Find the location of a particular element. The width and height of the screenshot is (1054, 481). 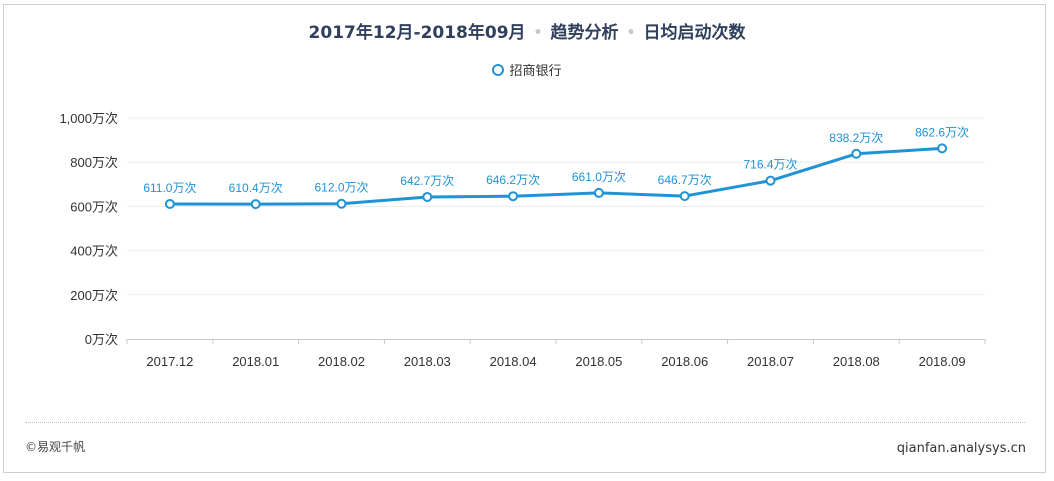

x-tick-label: 2017.12 is located at coordinates (169, 361).